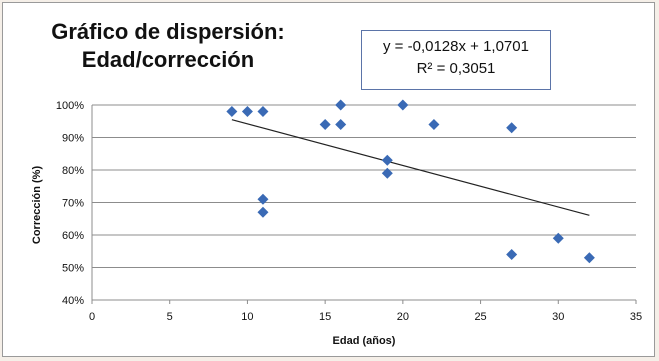  What do you see at coordinates (70, 106) in the screenshot?
I see `y-tick-label: 100%` at bounding box center [70, 106].